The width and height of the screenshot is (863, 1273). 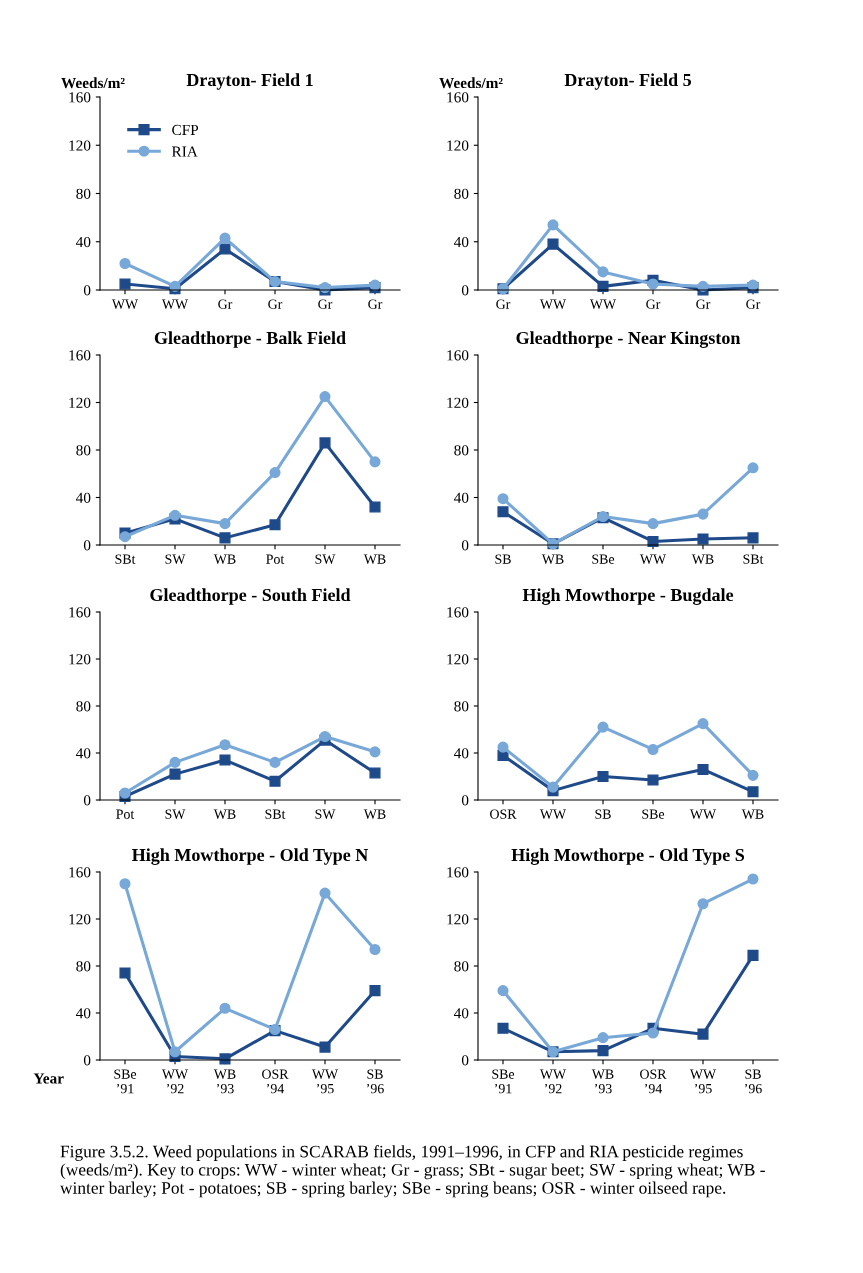 I want to click on x-axis-title: Year, so click(x=48, y=1078).